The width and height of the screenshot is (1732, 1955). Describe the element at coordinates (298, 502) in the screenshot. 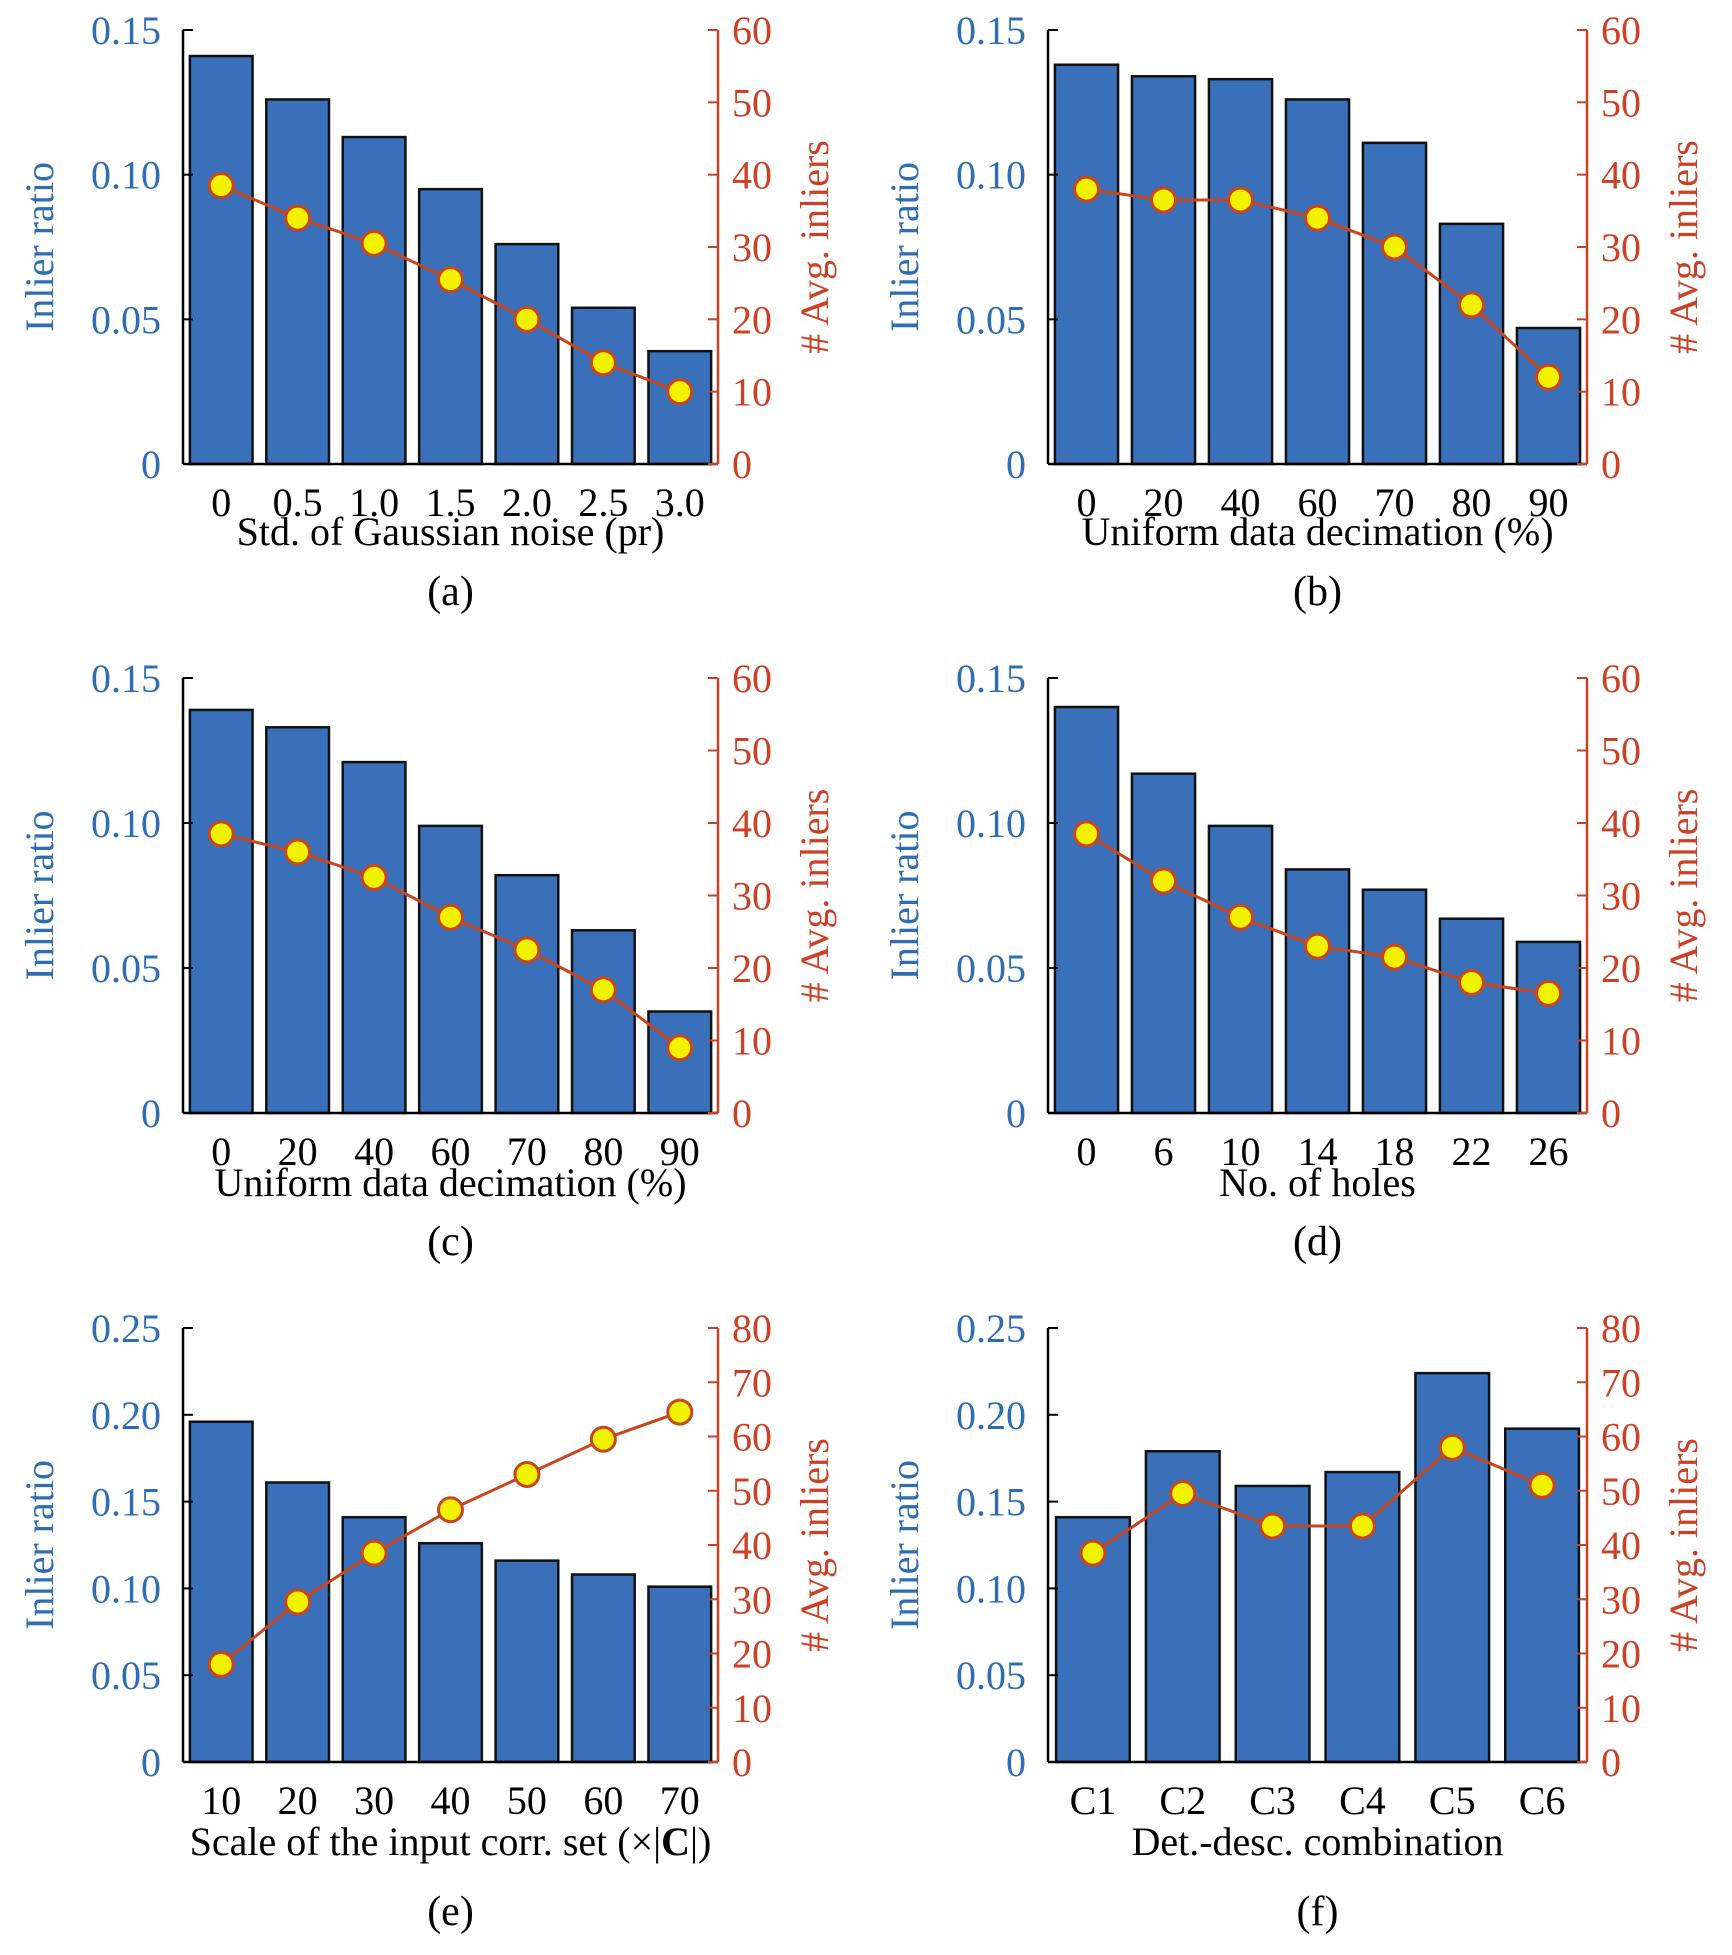

I see `x-tick-label: 0.5` at that location.